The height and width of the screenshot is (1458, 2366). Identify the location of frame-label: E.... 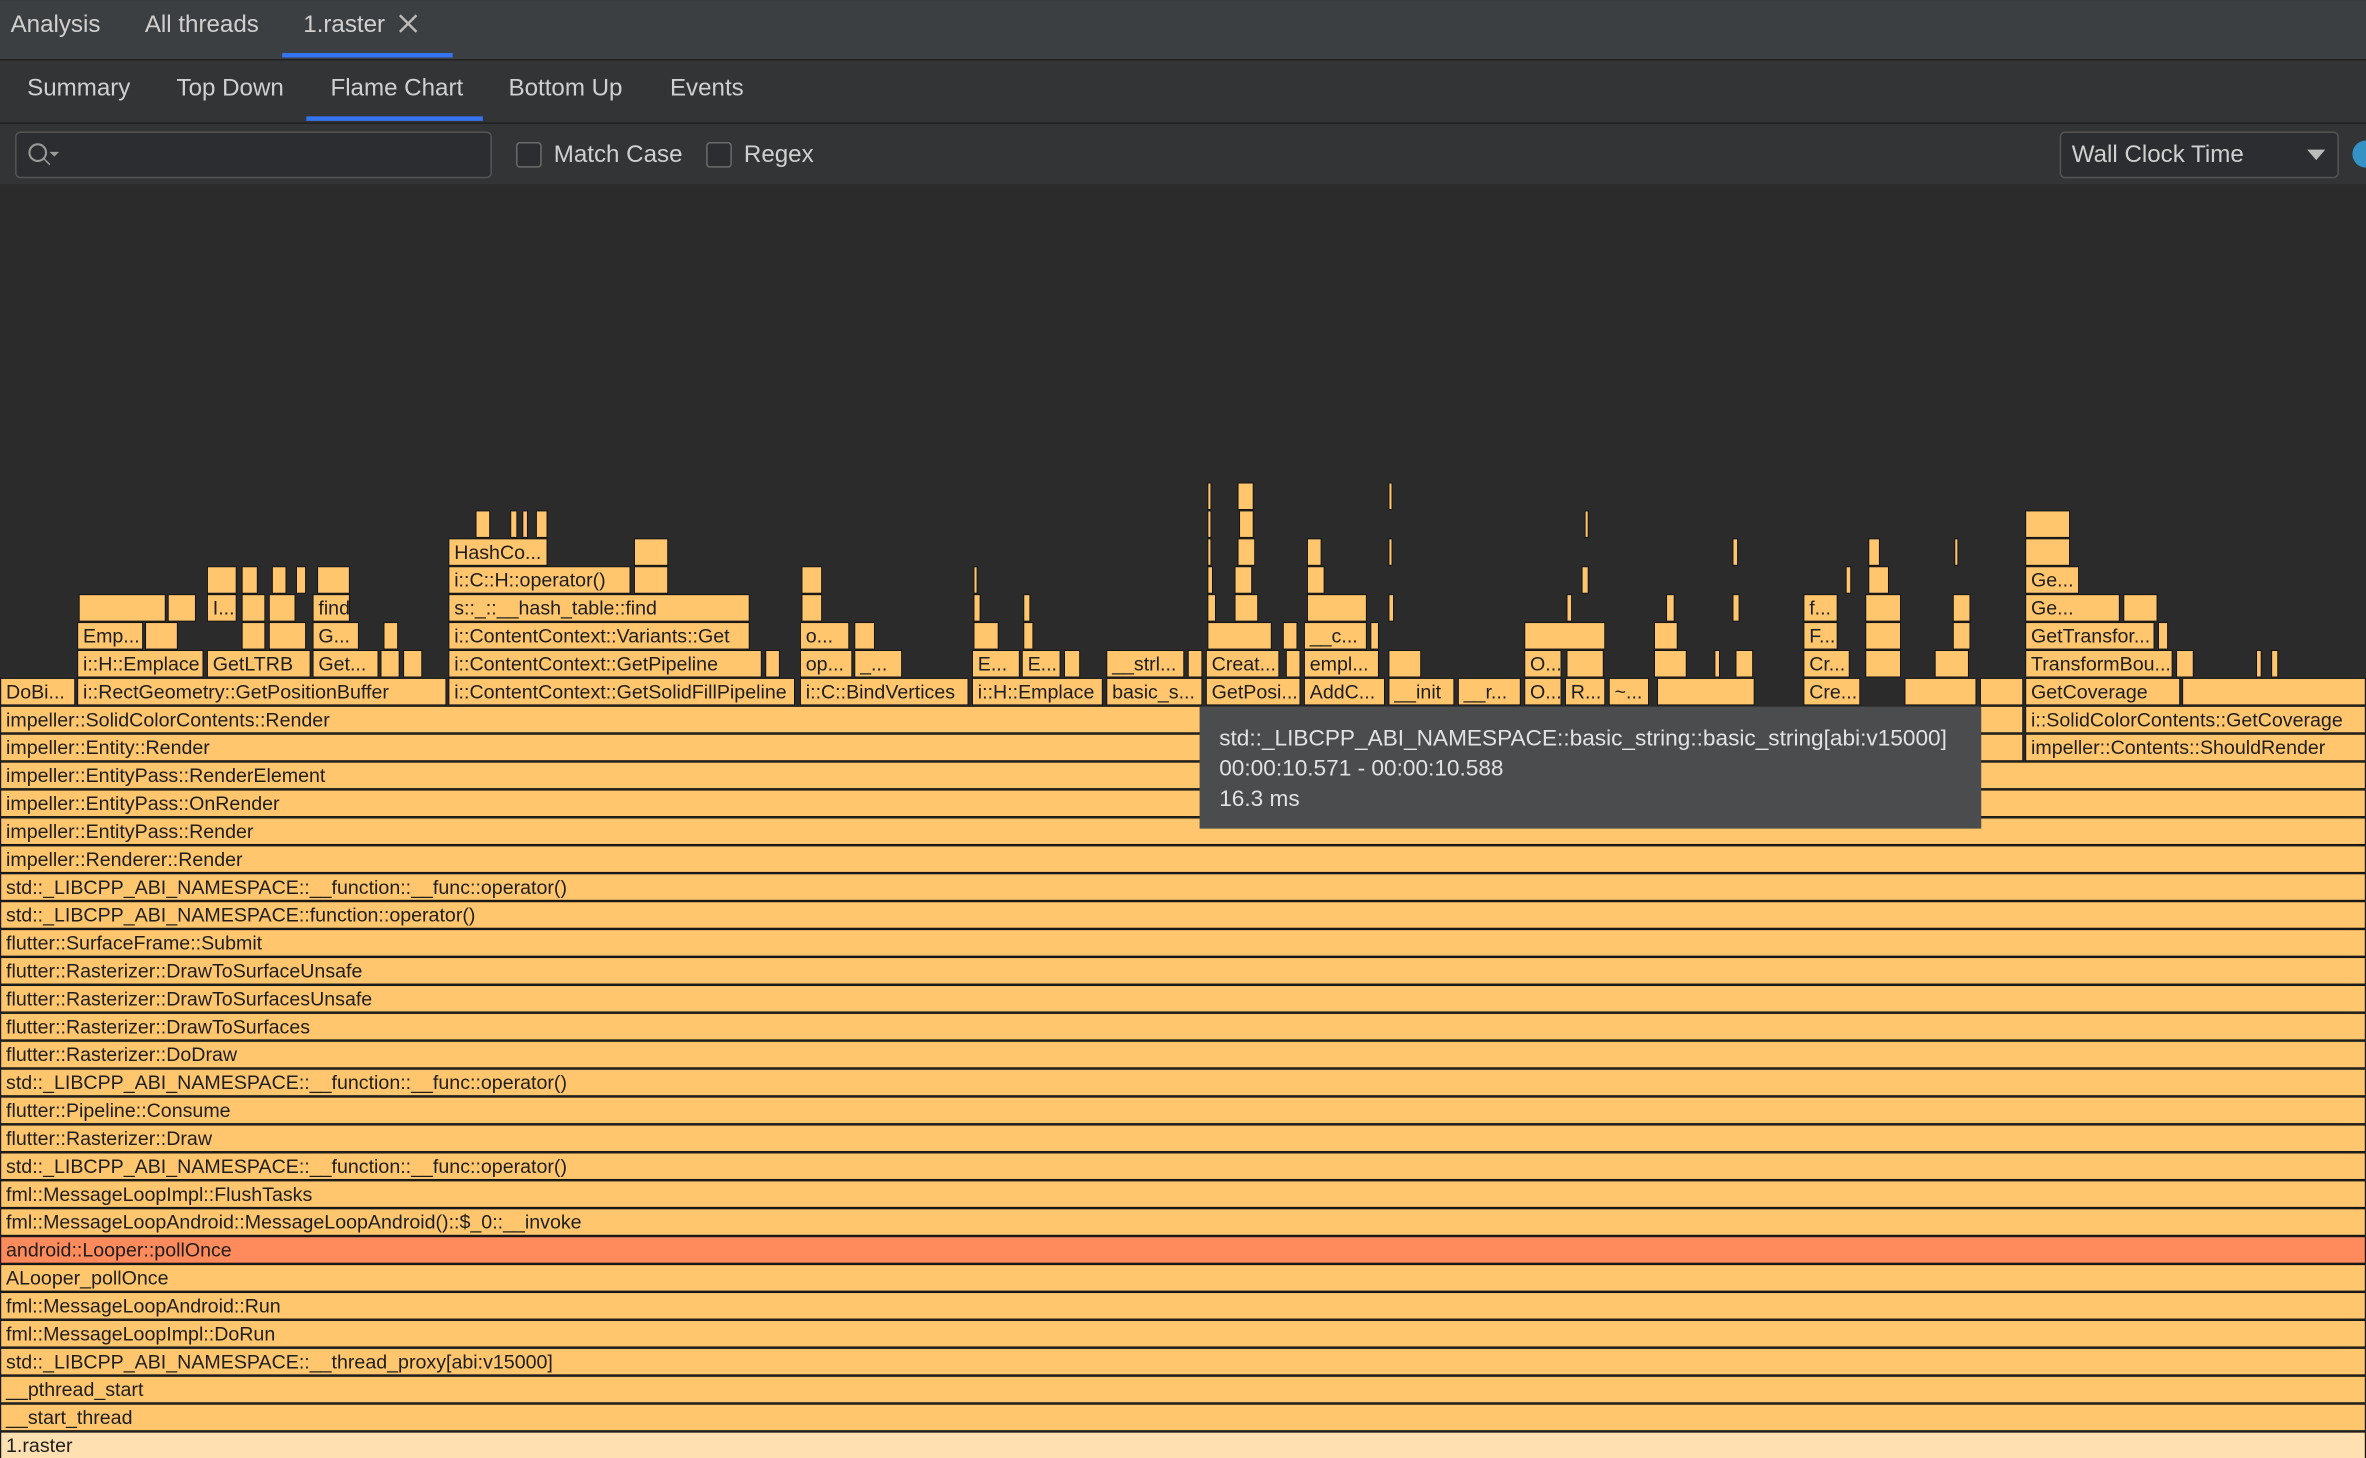
(992, 664).